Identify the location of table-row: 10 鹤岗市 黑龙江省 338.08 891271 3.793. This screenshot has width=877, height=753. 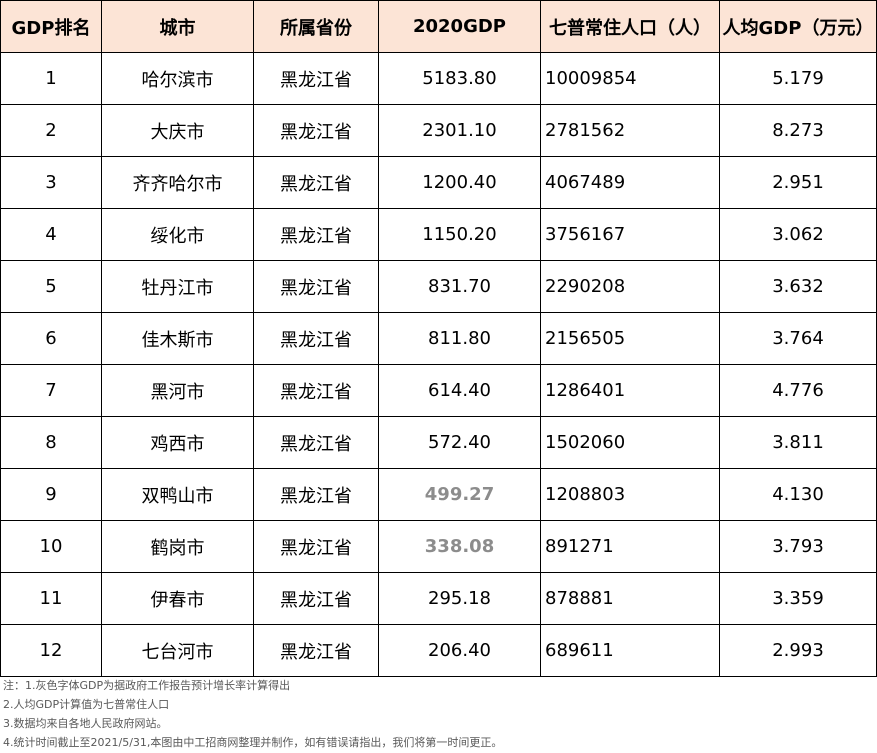
(438, 546).